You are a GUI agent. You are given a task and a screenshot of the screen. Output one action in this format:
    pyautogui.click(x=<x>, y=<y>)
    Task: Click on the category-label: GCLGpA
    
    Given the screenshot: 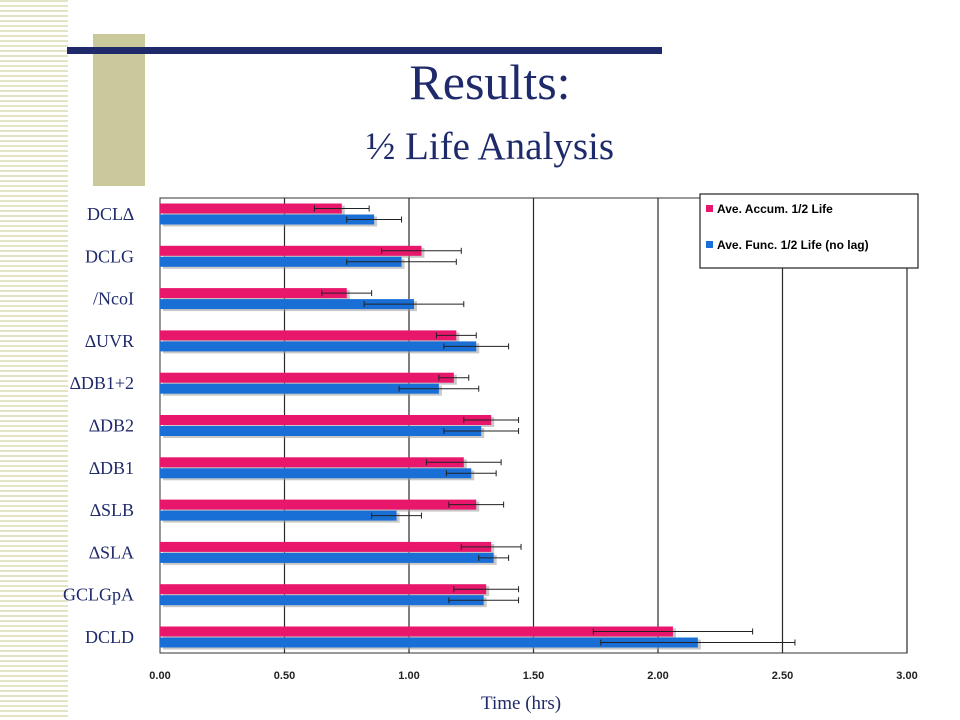 What is the action you would take?
    pyautogui.click(x=98, y=595)
    